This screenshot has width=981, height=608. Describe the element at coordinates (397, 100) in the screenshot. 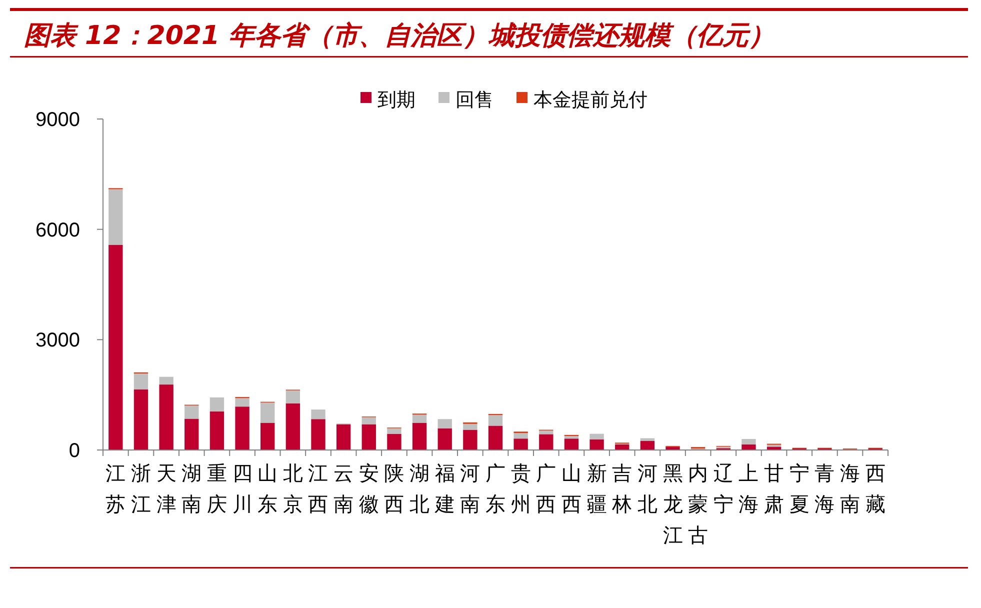

I see `legend-label: 到期` at that location.